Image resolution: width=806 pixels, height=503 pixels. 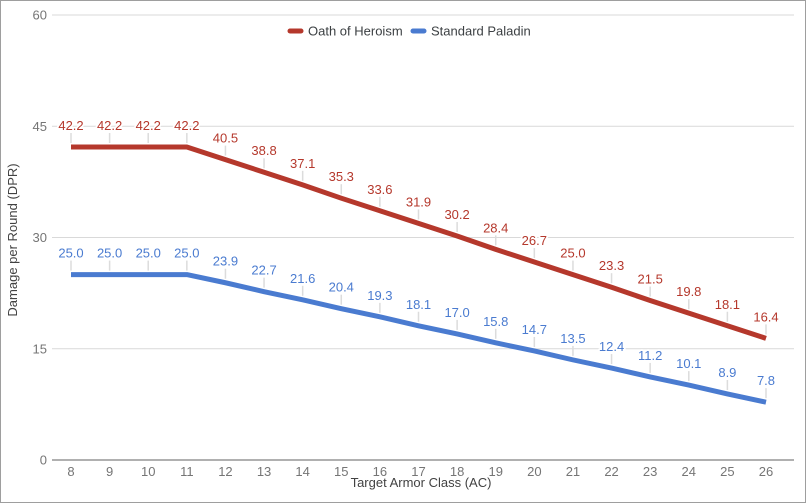 I want to click on x-tick-label: 26, so click(x=766, y=471).